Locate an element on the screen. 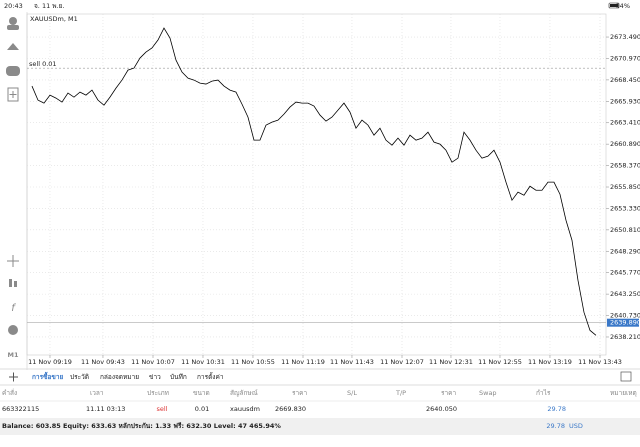  column-header: กำไร is located at coordinates (543, 393).